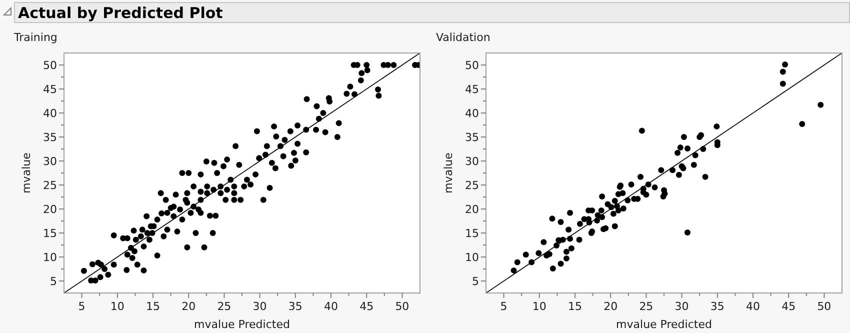 The image size is (850, 333). Describe the element at coordinates (35, 37) in the screenshot. I see `chart-subtitle: Training` at that location.